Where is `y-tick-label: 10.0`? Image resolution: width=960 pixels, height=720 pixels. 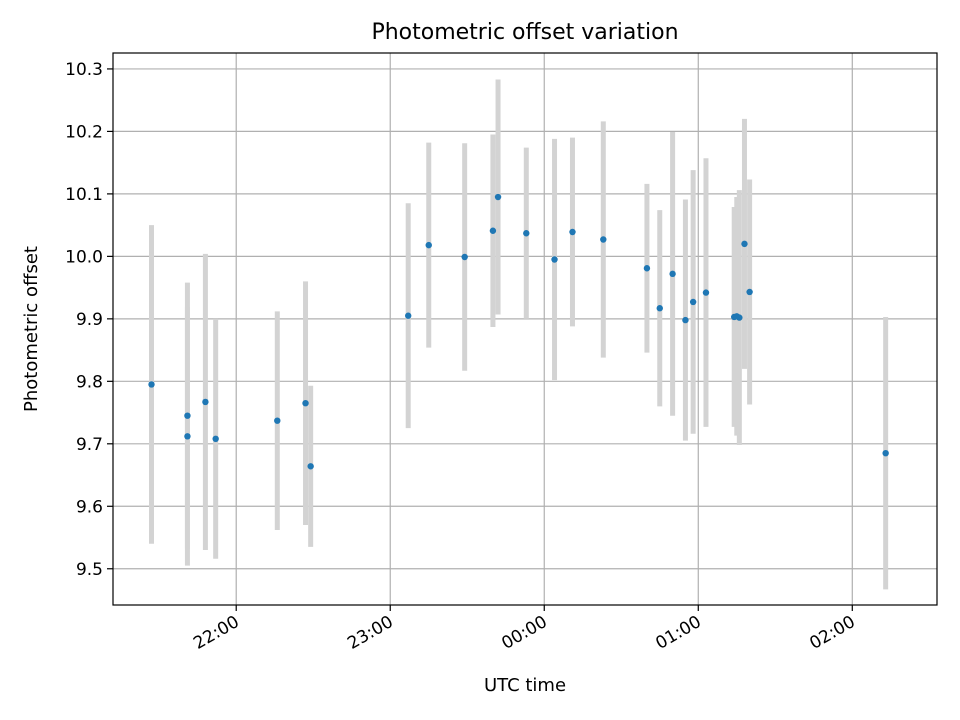
y-tick-label: 10.0 is located at coordinates (84, 257).